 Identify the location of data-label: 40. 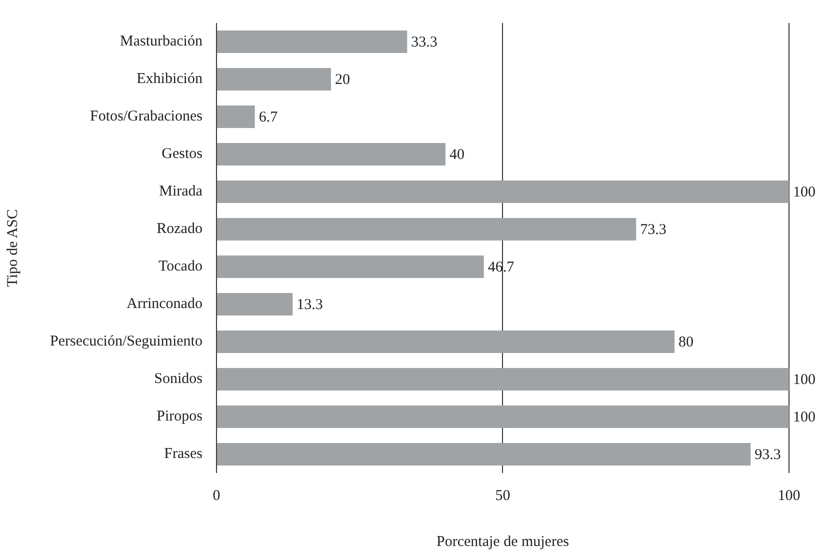
(456, 155).